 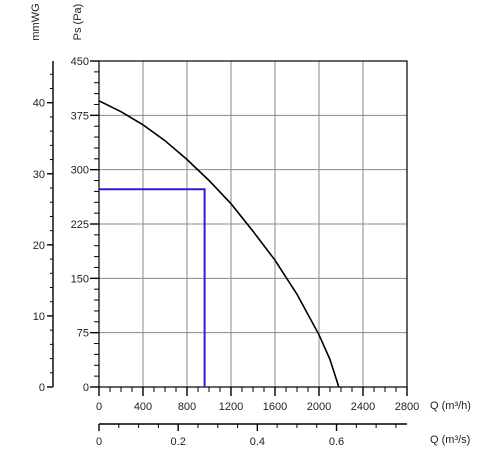 I want to click on x-tick-label-m3s: 0.6, so click(x=336, y=442).